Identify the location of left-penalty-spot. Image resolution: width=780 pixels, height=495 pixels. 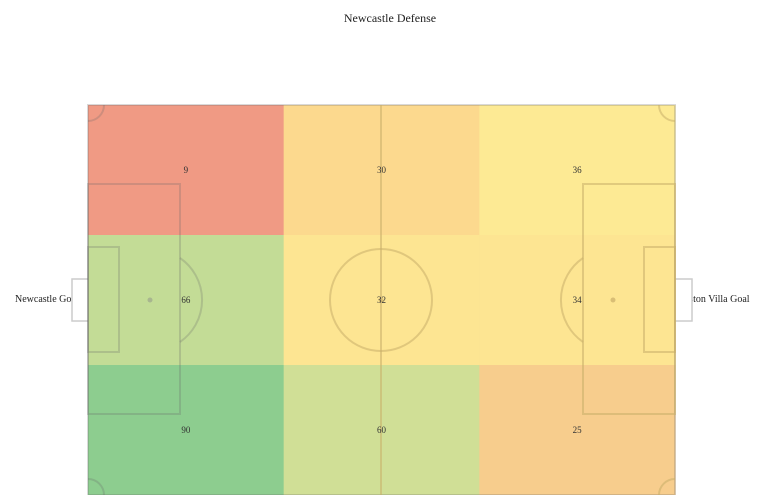
(150, 300).